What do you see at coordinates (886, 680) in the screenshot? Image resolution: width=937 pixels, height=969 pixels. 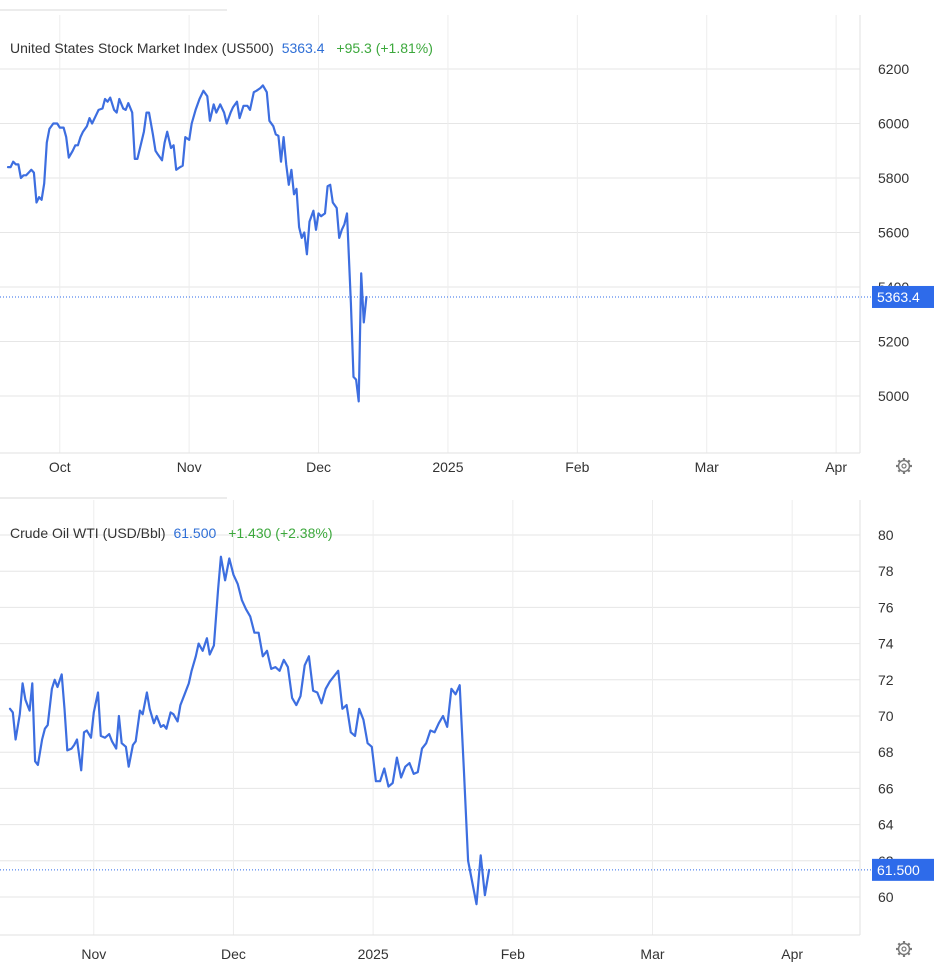 I see `y-tick-label: 72` at bounding box center [886, 680].